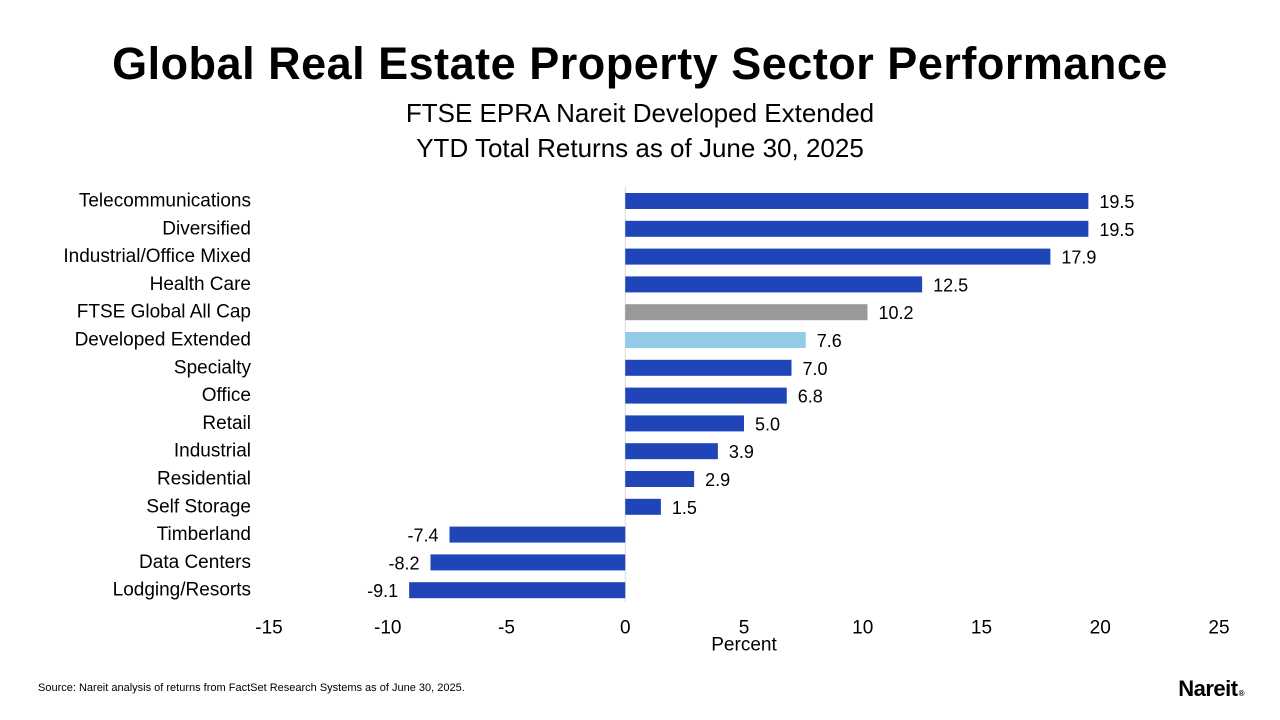  What do you see at coordinates (506, 628) in the screenshot?
I see `x-tick-label-2: -5` at bounding box center [506, 628].